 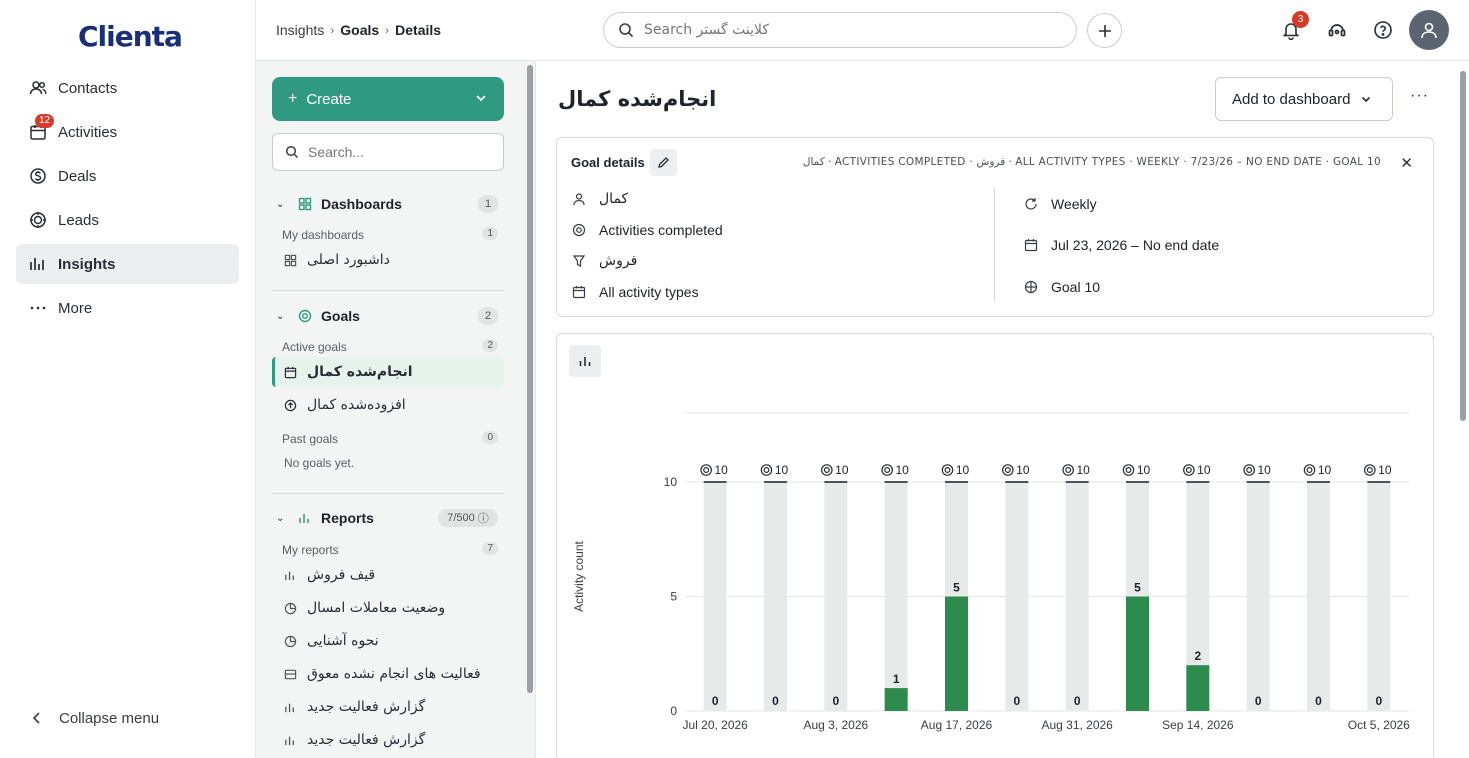 I want to click on group-label: My dashboards, so click(x=323, y=235).